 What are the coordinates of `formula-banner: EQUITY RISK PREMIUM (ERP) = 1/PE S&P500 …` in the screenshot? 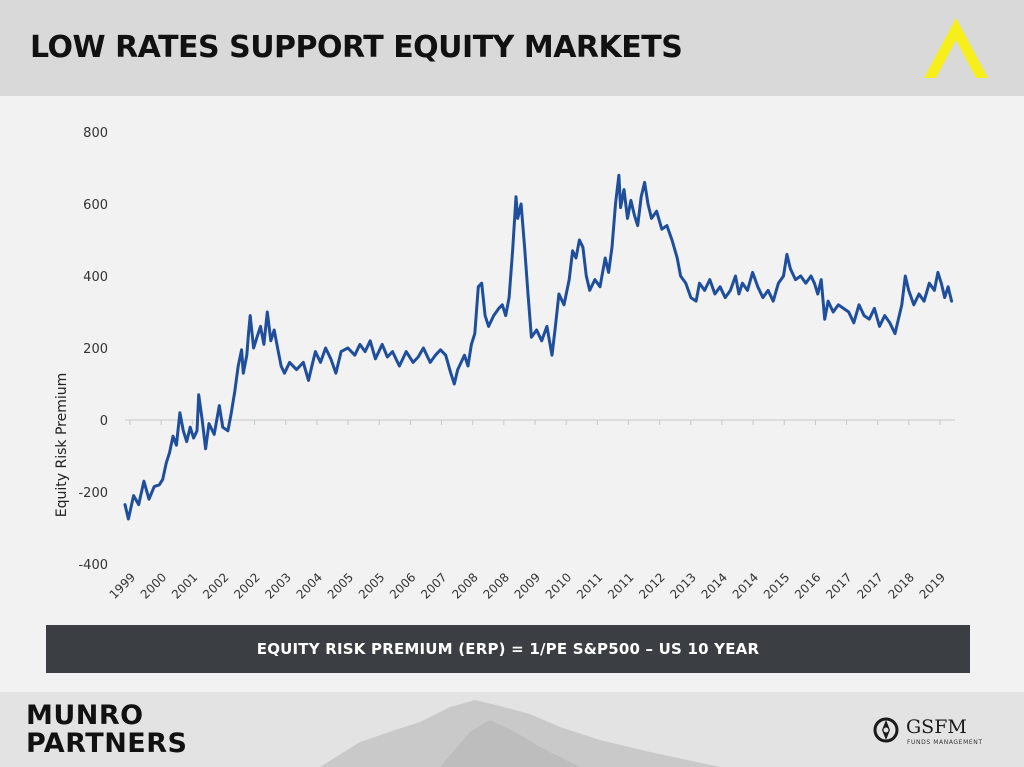 It's located at (508, 649).